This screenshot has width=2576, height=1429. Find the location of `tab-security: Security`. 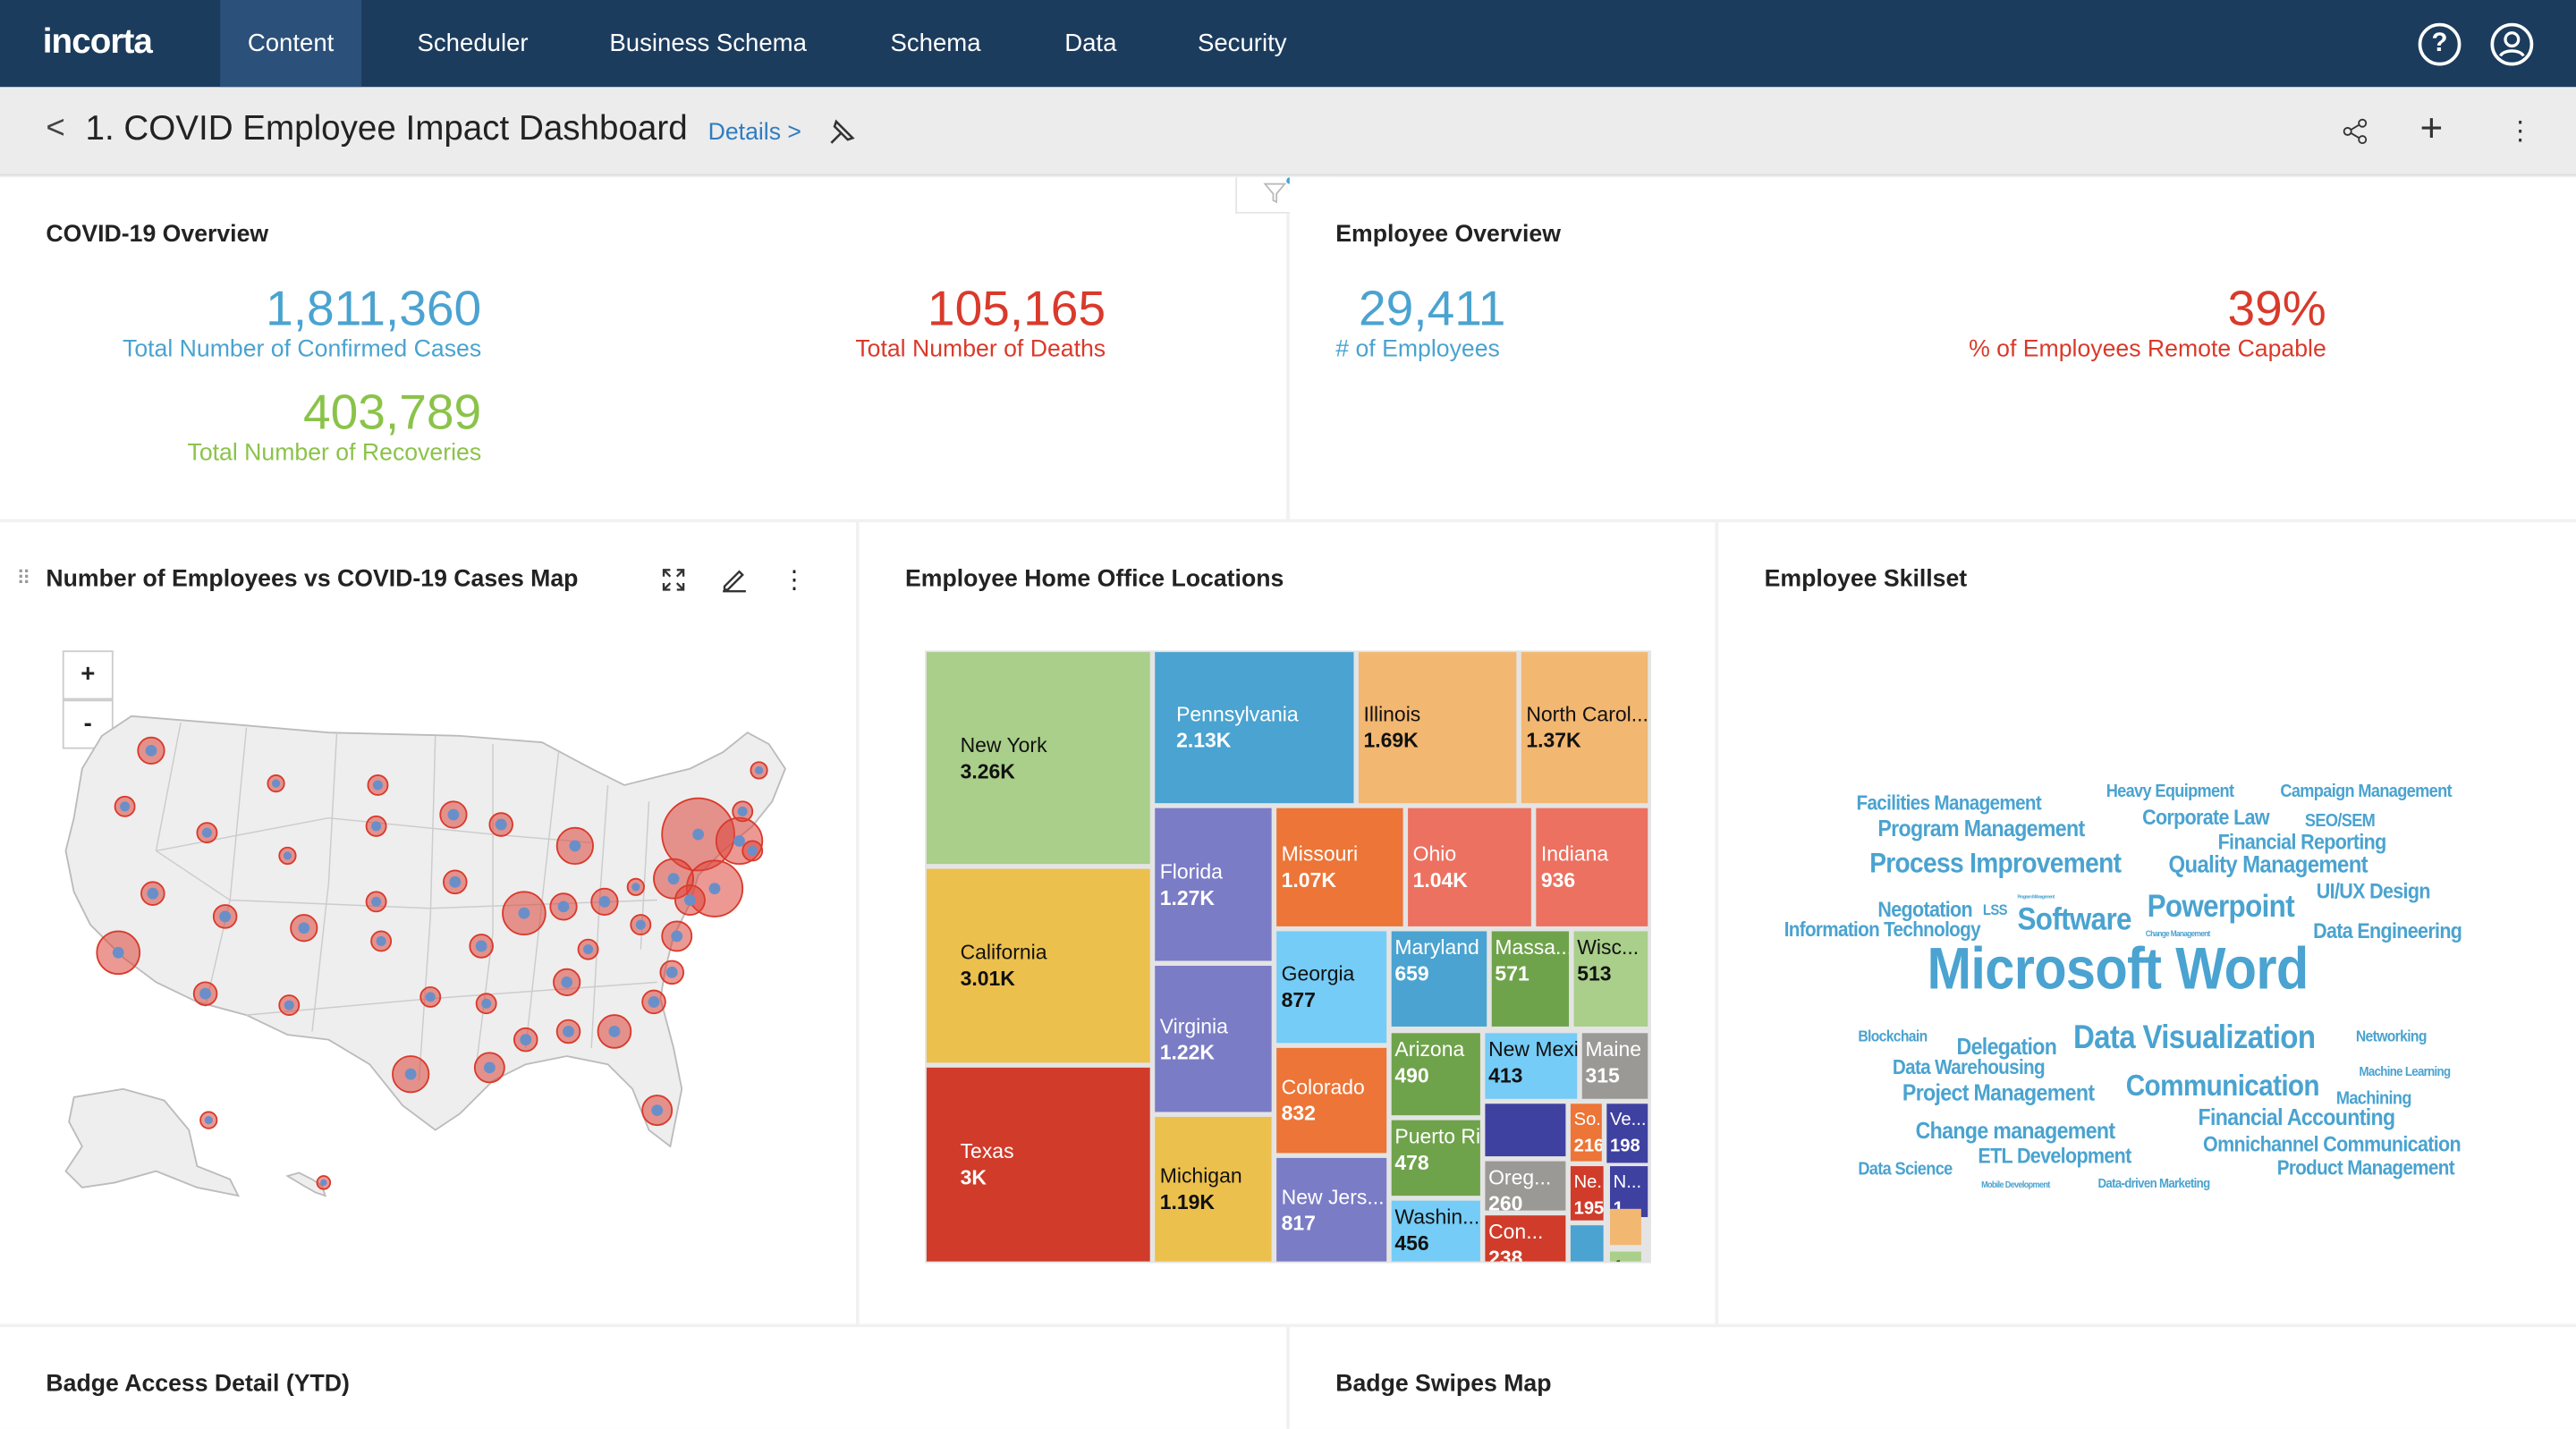

tab-security: Security is located at coordinates (1242, 44).